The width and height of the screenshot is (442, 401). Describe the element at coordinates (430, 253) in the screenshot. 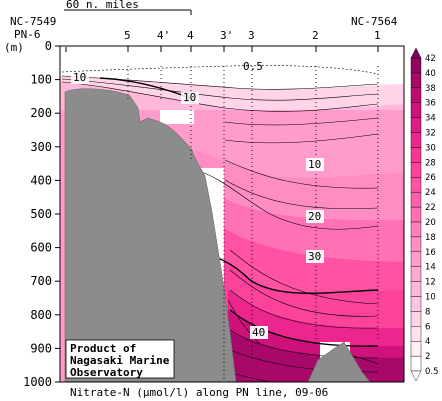

I see `colorbar-tick-label: 16` at that location.